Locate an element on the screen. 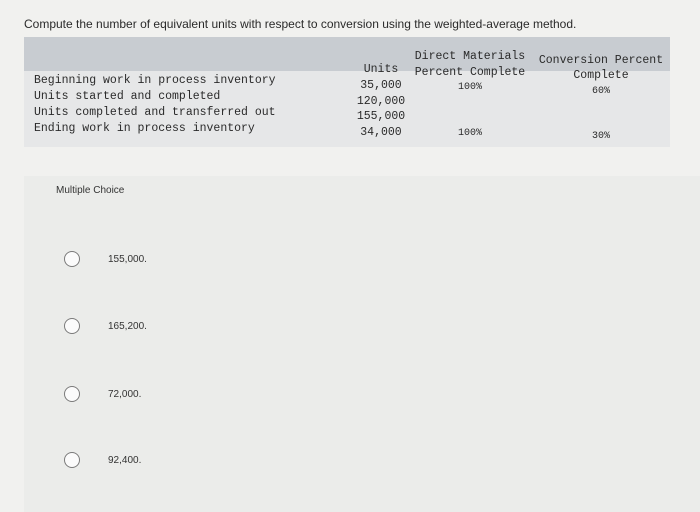 The width and height of the screenshot is (700, 512). row-label-ending-wip: Ending work in process inventory is located at coordinates (144, 128).